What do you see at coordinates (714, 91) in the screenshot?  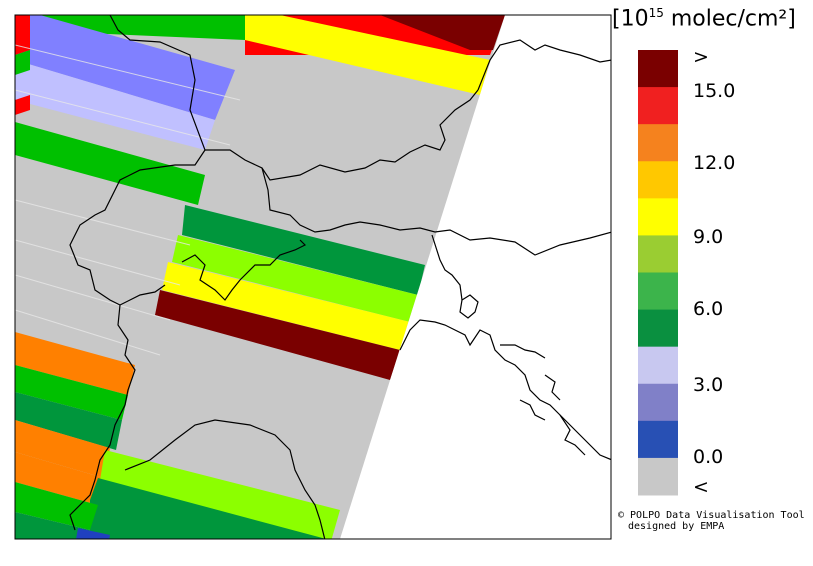 I see `colorbar-tick-label: 15.0` at bounding box center [714, 91].